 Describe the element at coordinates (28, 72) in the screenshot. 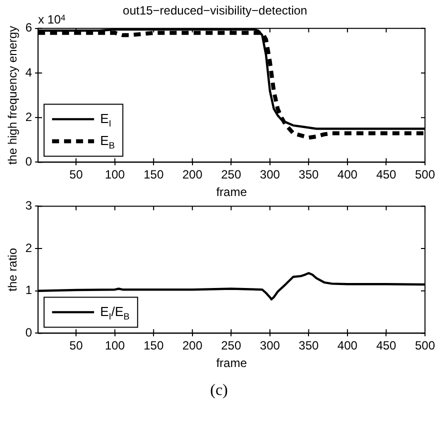

I see `y-tick-label: 4` at that location.